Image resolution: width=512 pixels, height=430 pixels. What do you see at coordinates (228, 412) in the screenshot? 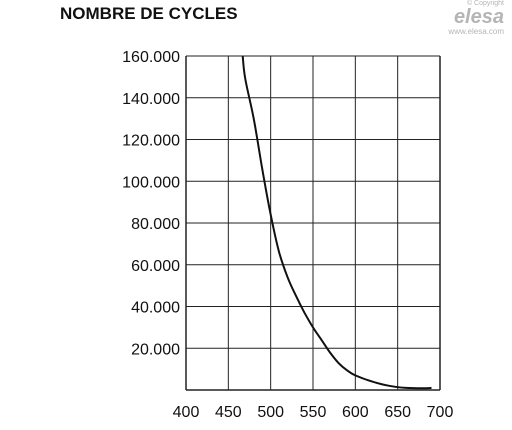
I see `x-tick-label-450: 450` at bounding box center [228, 412].